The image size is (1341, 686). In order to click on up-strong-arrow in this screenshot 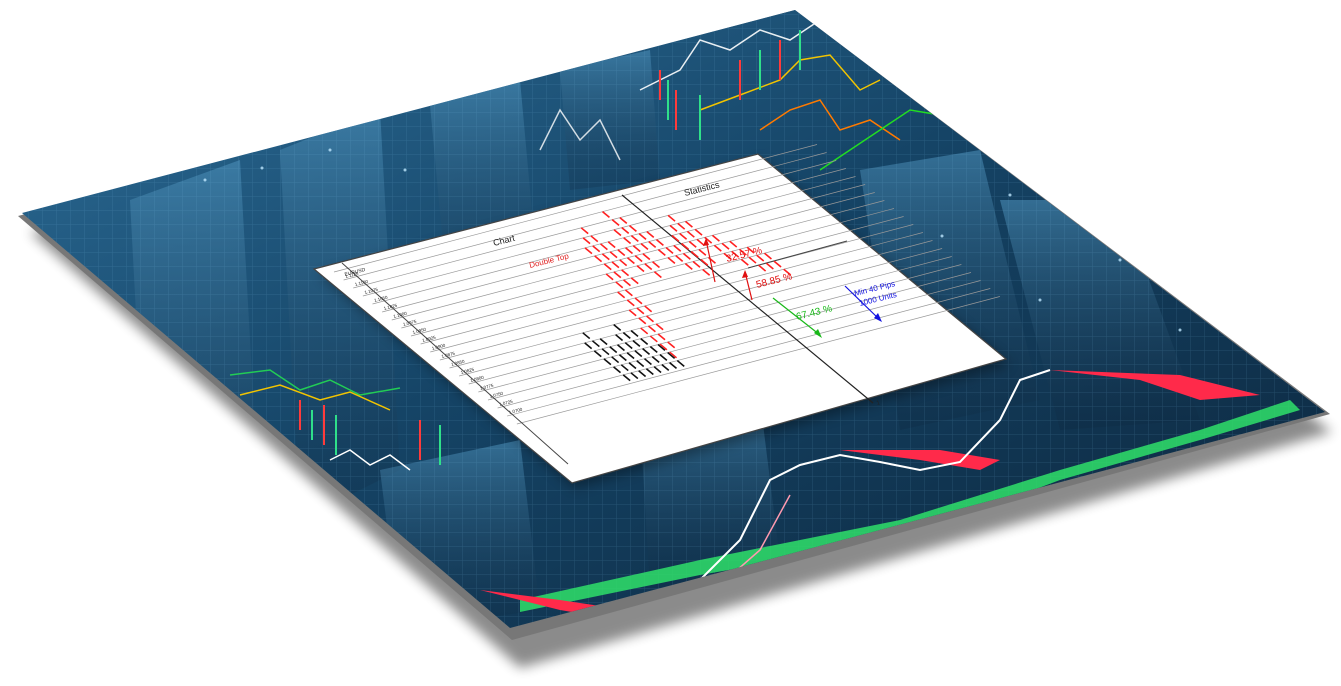, I will do `click(710, 261)`.